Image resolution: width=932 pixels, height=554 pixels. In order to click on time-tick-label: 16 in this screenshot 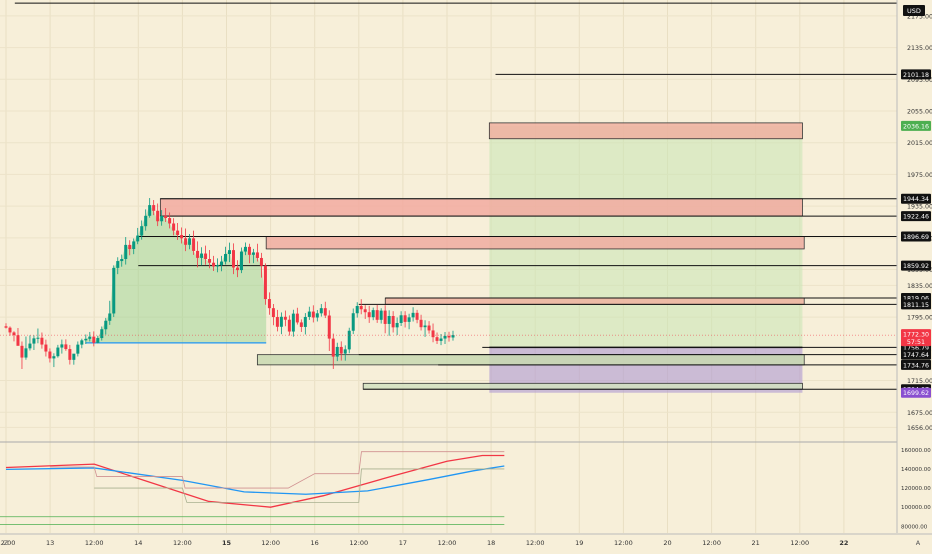, I will do `click(315, 543)`.